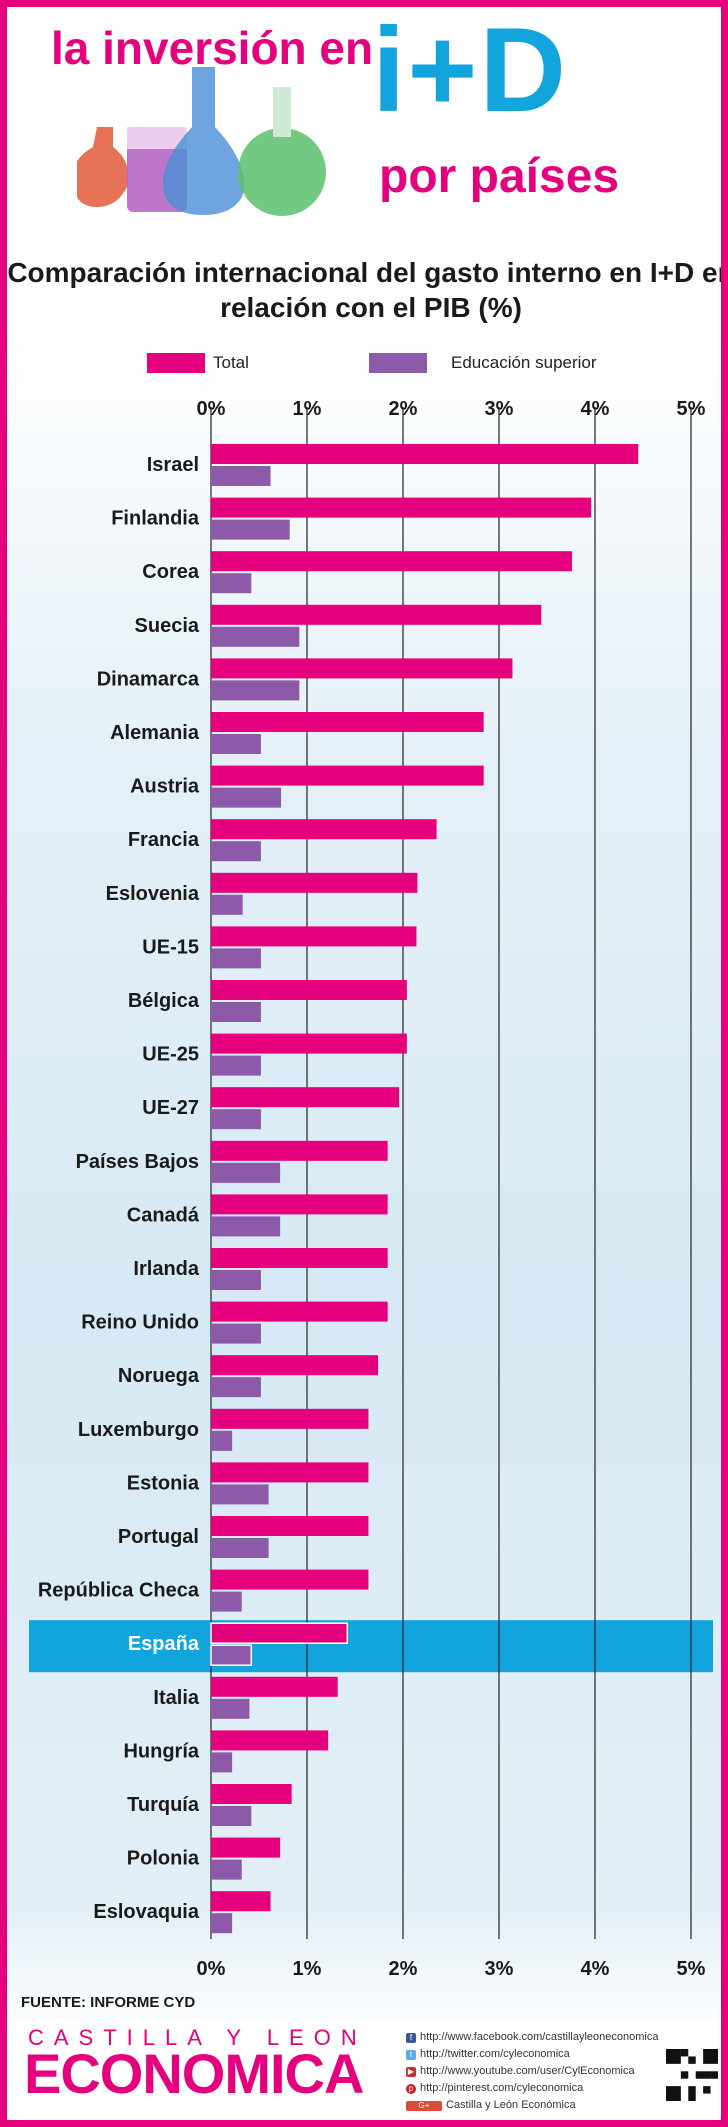  Describe the element at coordinates (595, 409) in the screenshot. I see `x-tick-label-top: 4%` at that location.